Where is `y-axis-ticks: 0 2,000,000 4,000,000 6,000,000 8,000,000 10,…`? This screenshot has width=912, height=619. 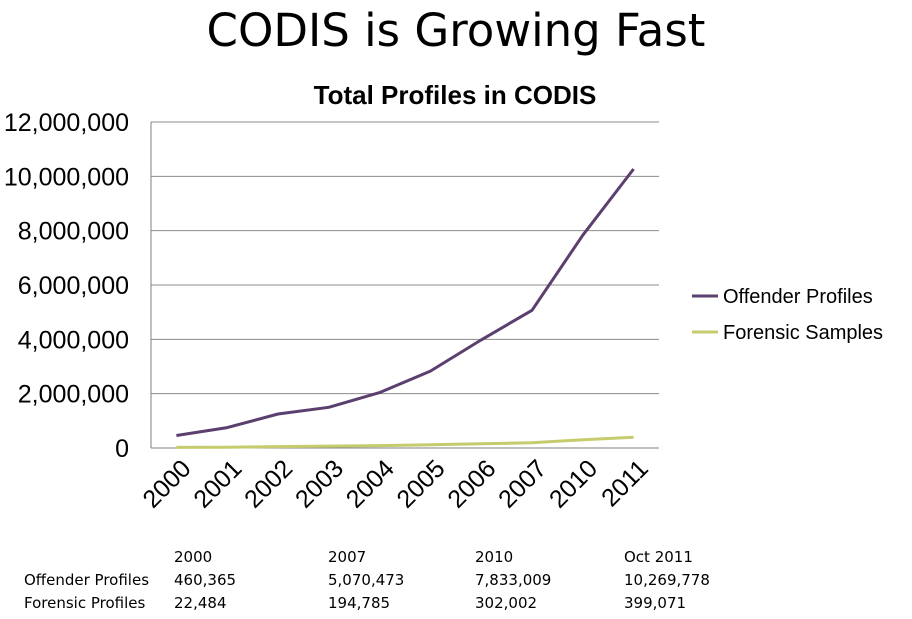 y-axis-ticks: 0 2,000,000 4,000,000 6,000,000 8,000,000 10,… is located at coordinates (66, 286).